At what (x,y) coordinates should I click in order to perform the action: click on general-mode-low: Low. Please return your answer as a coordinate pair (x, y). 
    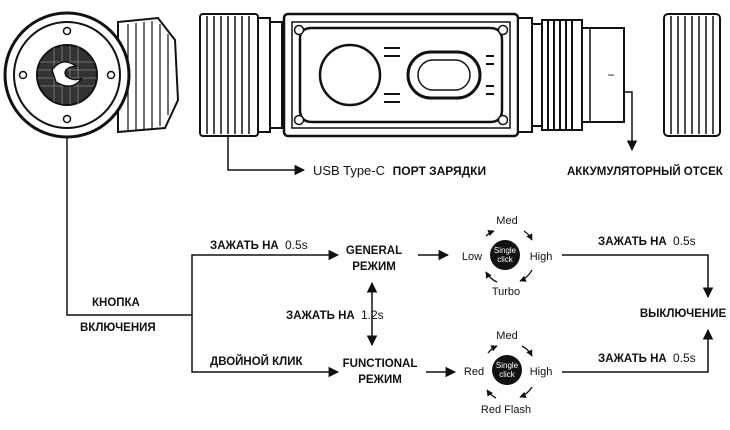
    Looking at the image, I should click on (472, 257).